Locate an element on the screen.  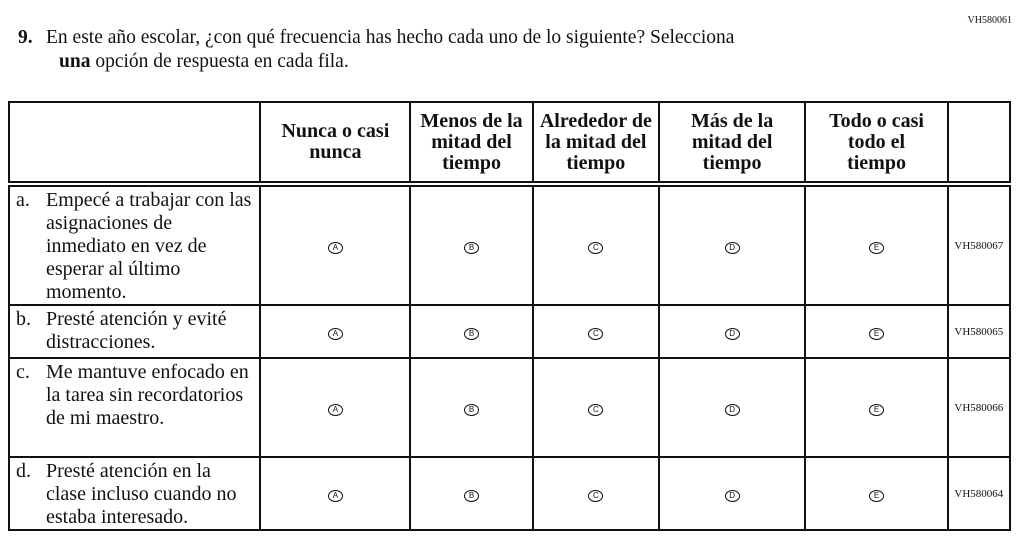
question-number: 9. is located at coordinates (25, 37).